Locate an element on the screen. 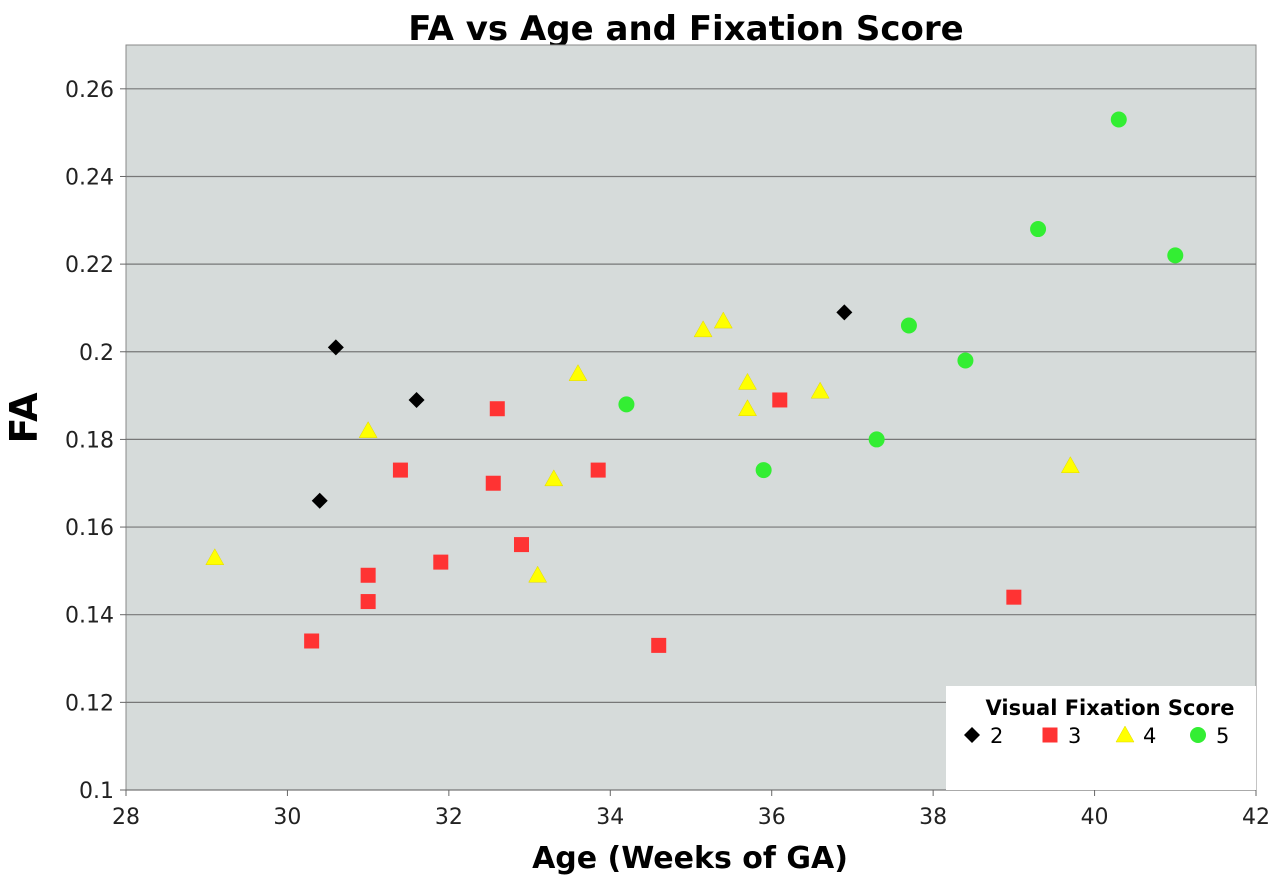  y-axis-ticks: 0.1 0.12 0.14 0.16 0.18 0.2 0.22 0.24 0.26 is located at coordinates (95, 441).